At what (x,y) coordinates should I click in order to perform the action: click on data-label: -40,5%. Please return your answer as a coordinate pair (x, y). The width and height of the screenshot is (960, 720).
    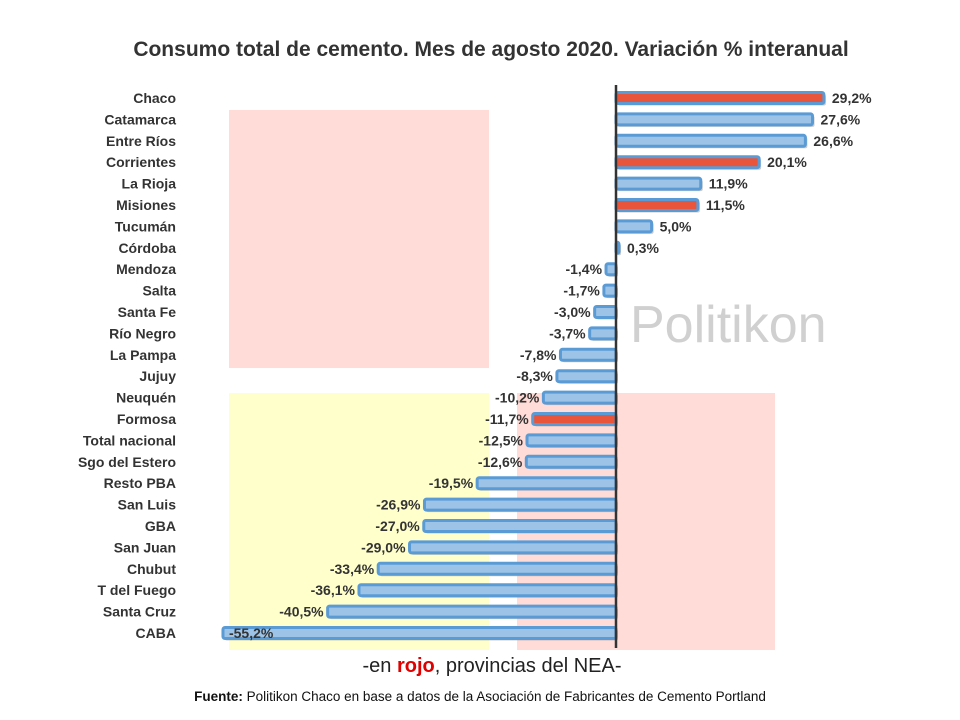
    Looking at the image, I should click on (301, 612).